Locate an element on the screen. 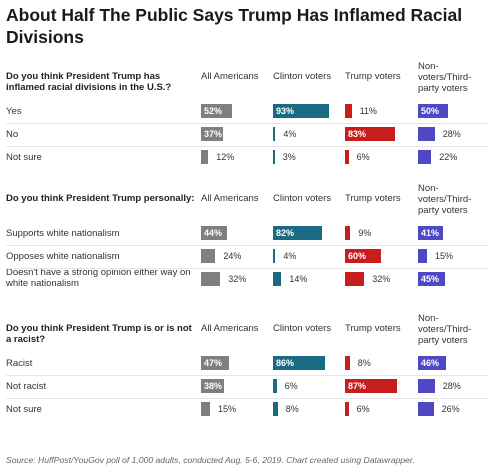 This screenshot has width=493, height=470. value-label: 45% is located at coordinates (430, 279).